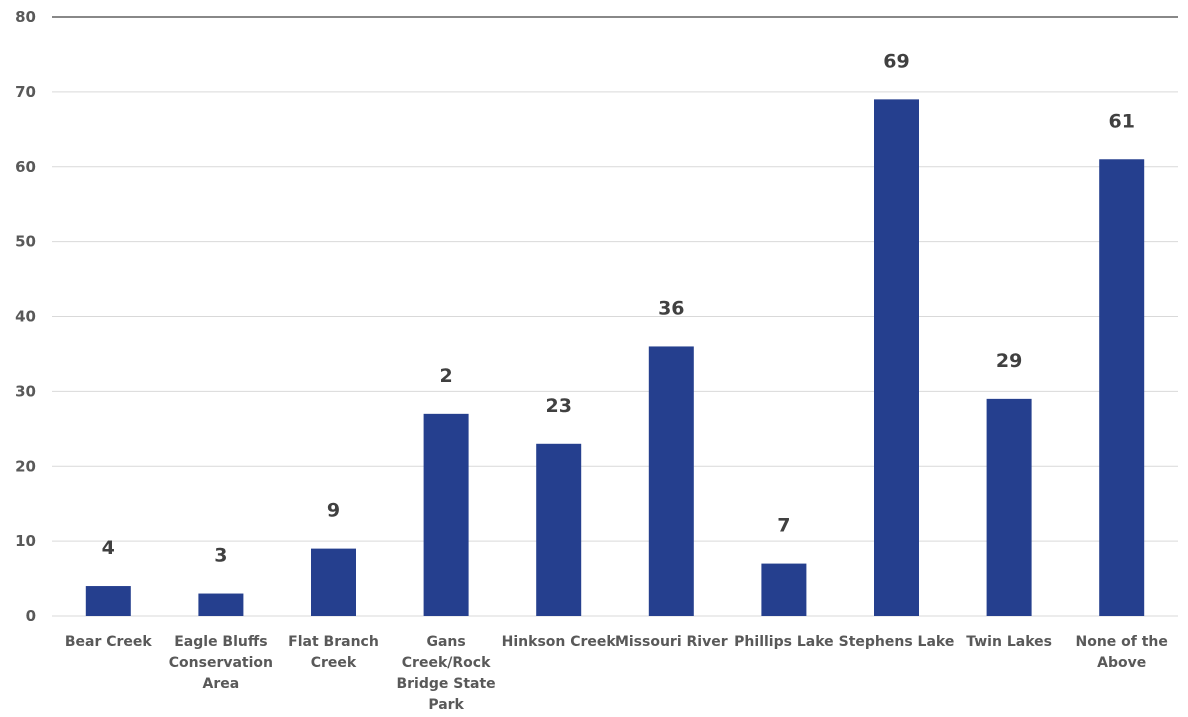 The height and width of the screenshot is (717, 1188). I want to click on x-tick-label-line: Eagle Bluffs, so click(220, 642).